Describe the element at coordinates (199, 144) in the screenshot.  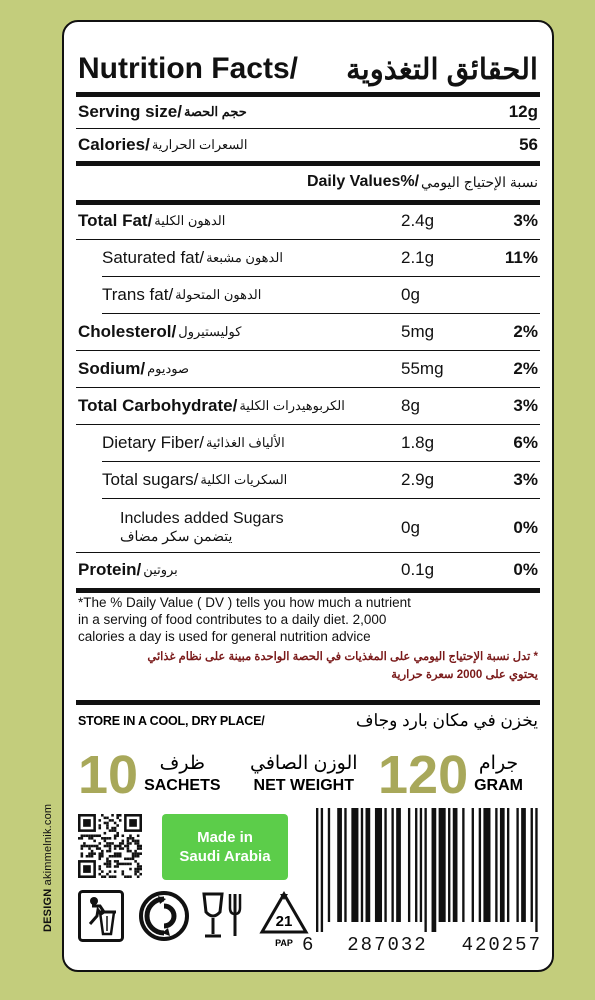
I see `calories-label-ar: السعرات الحرارية` at that location.